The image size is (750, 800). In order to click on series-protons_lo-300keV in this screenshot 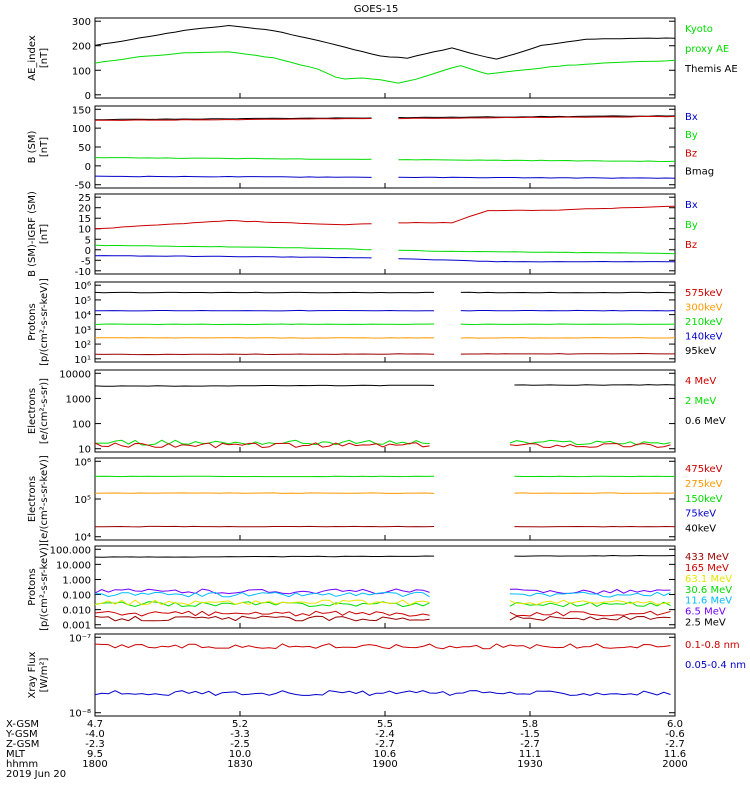, I will do `click(568, 338)`.